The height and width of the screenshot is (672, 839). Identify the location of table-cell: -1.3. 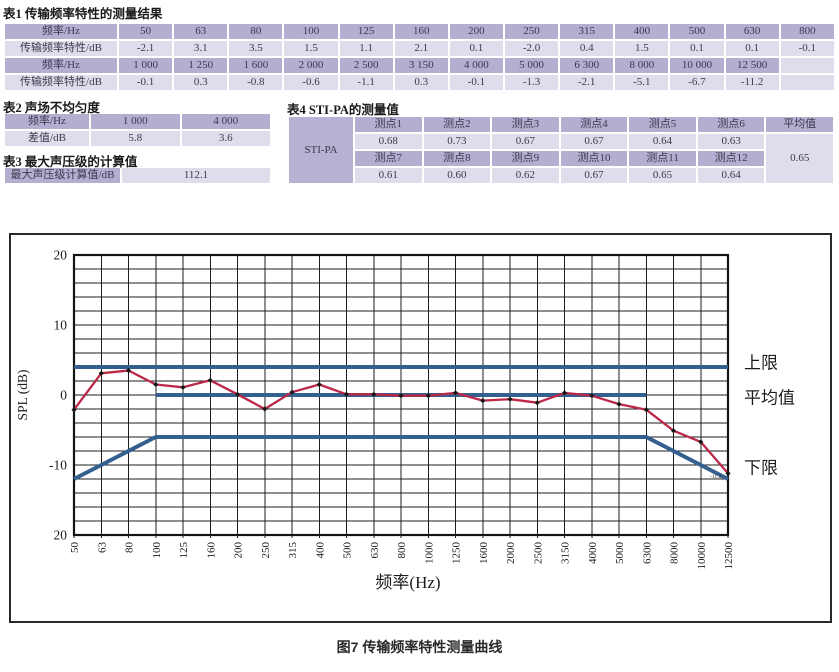
(531, 82).